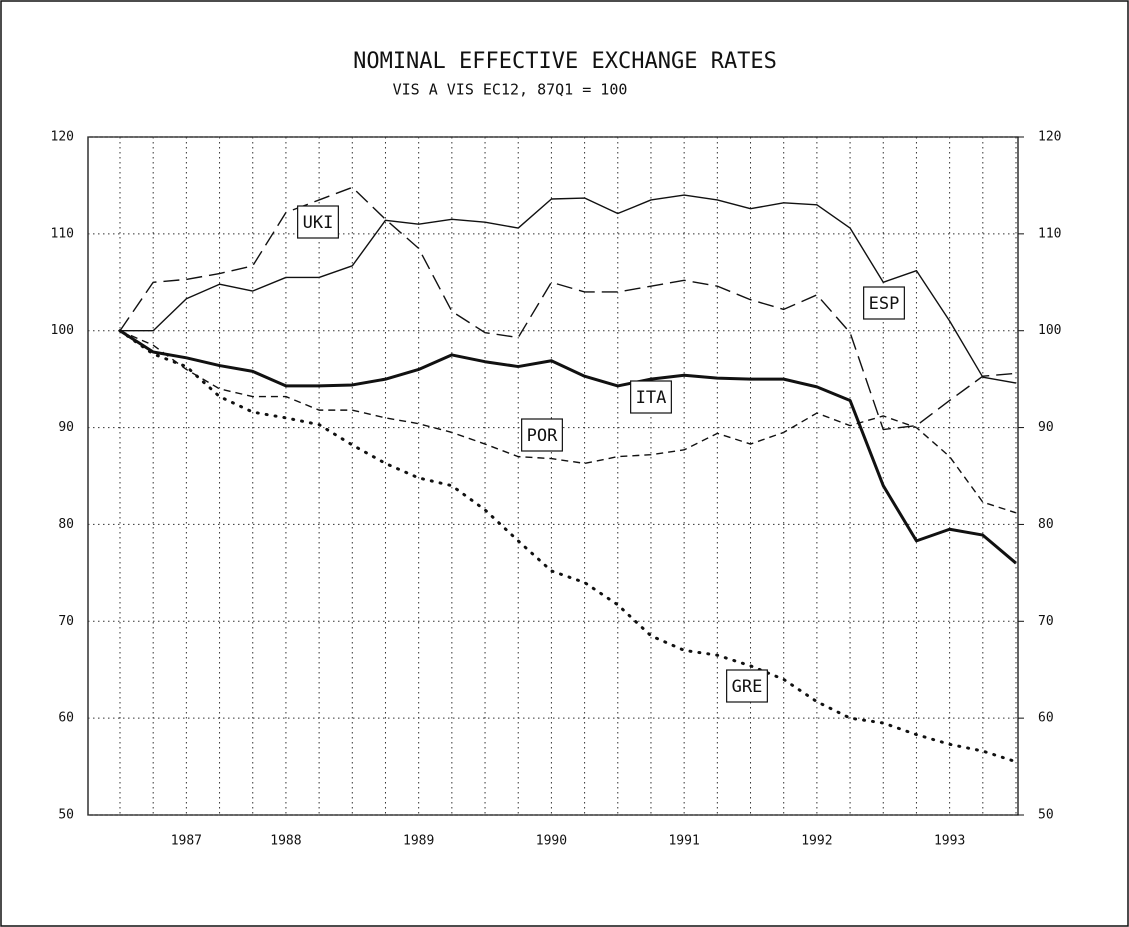 The width and height of the screenshot is (1129, 927). Describe the element at coordinates (285, 841) in the screenshot. I see `x-tick-label: 1988` at that location.